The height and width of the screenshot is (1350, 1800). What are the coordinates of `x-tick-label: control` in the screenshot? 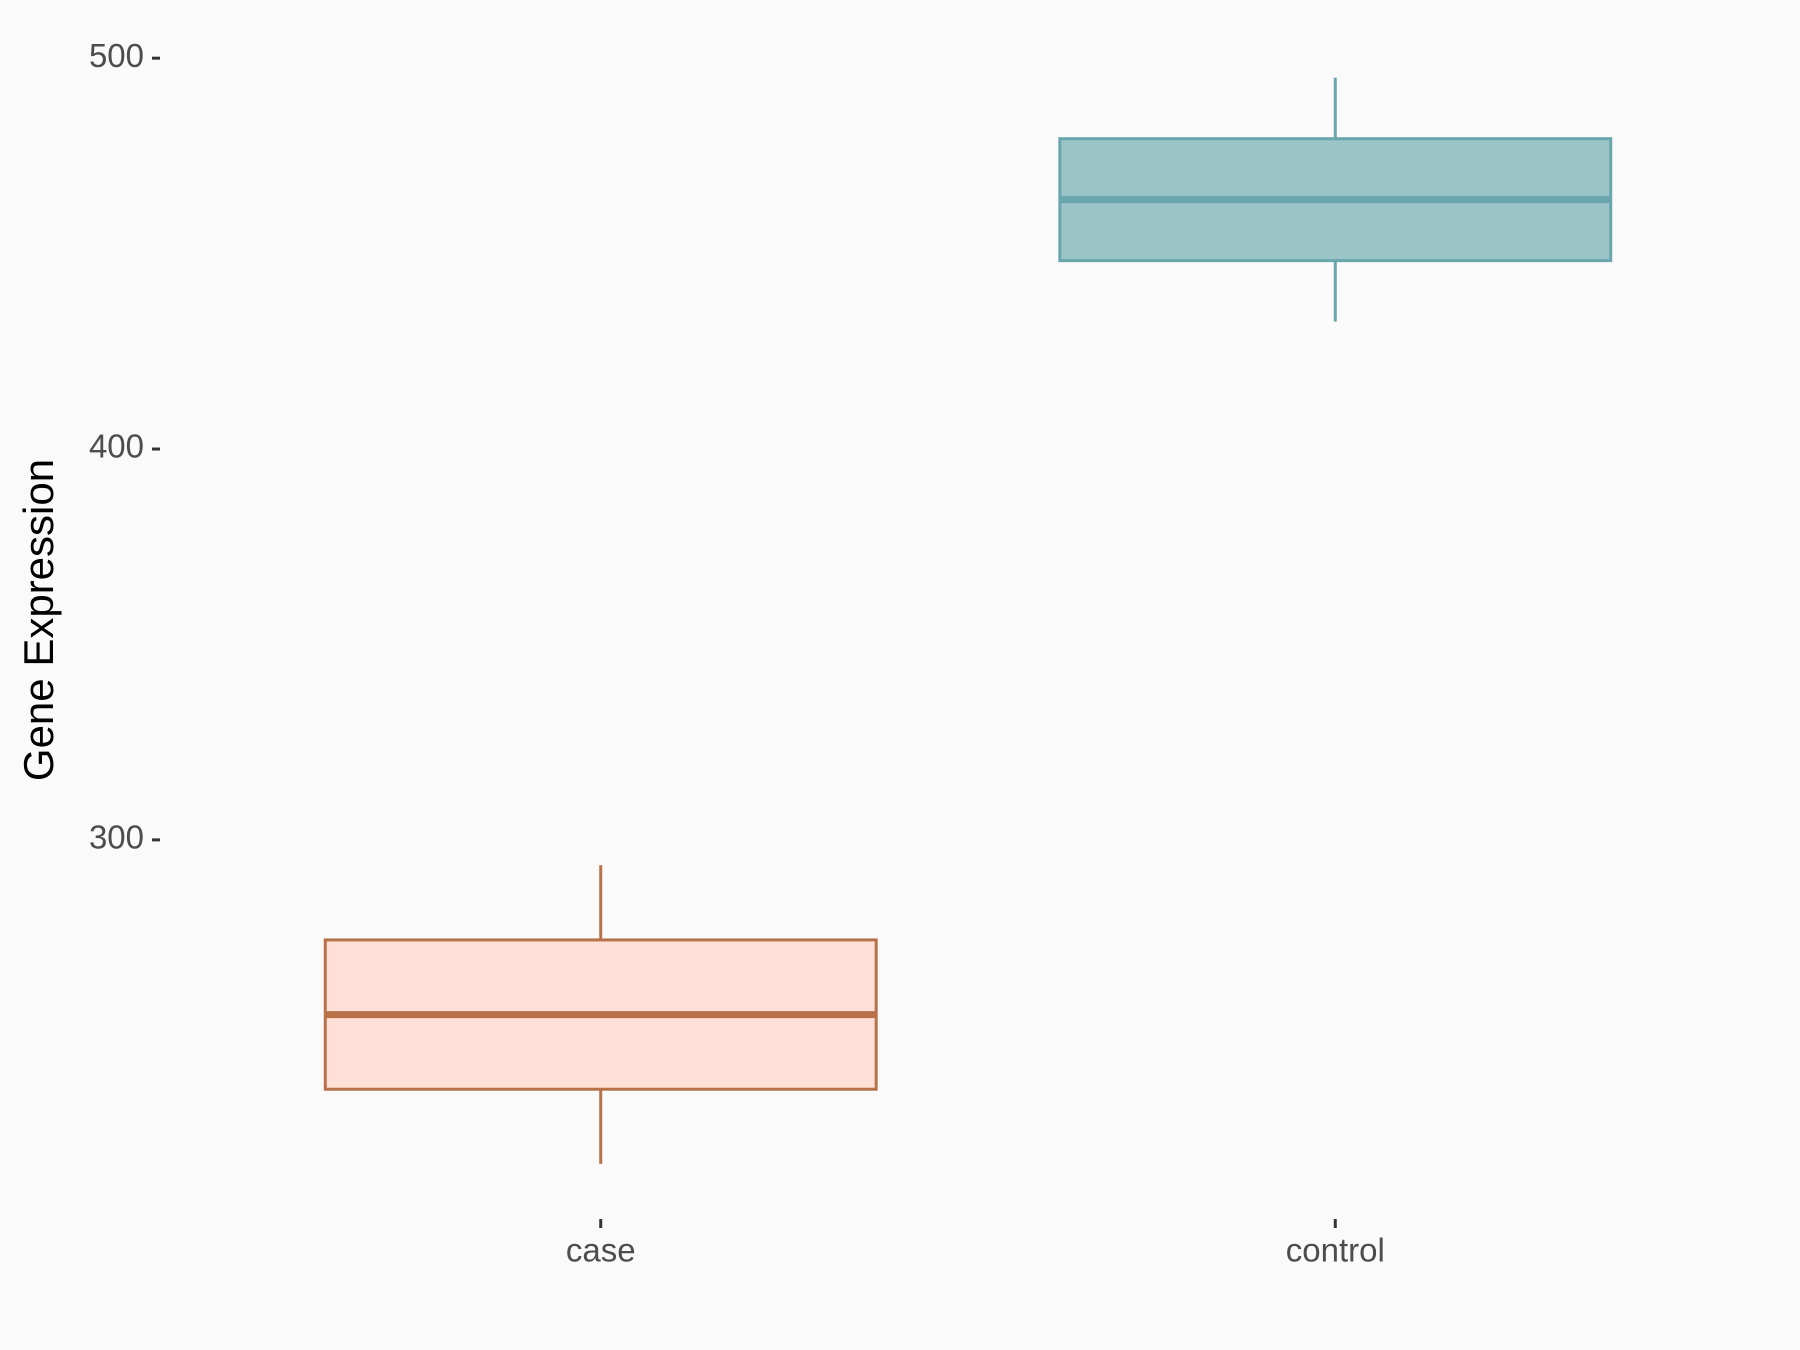 It's located at (1335, 1250).